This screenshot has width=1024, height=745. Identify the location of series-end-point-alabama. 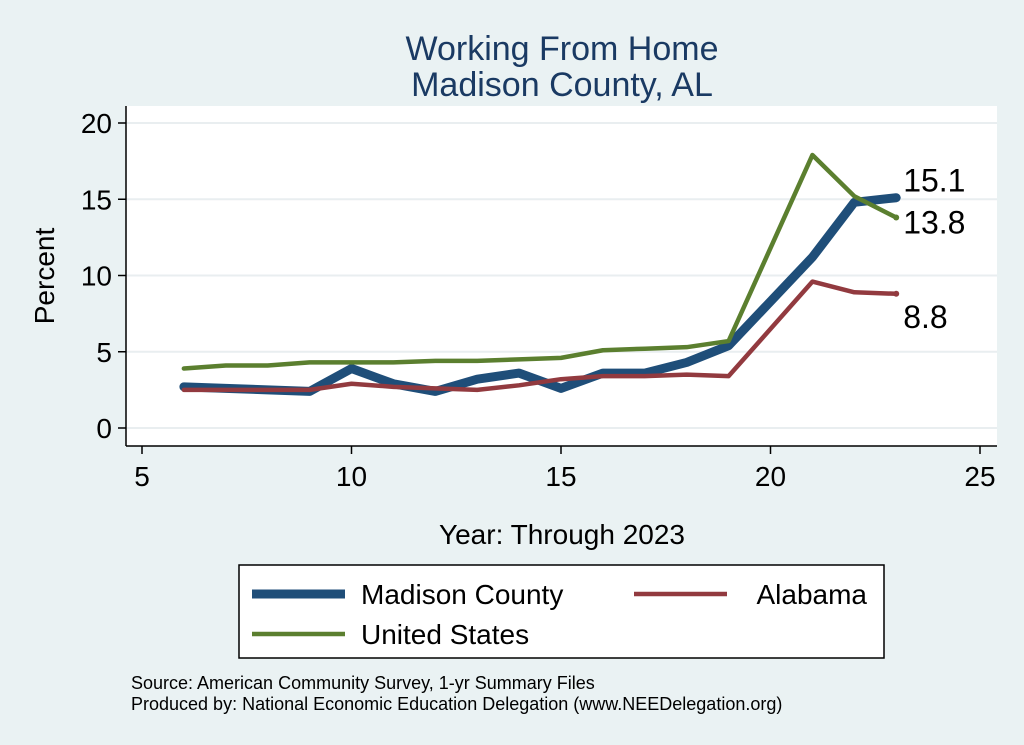
(896, 293).